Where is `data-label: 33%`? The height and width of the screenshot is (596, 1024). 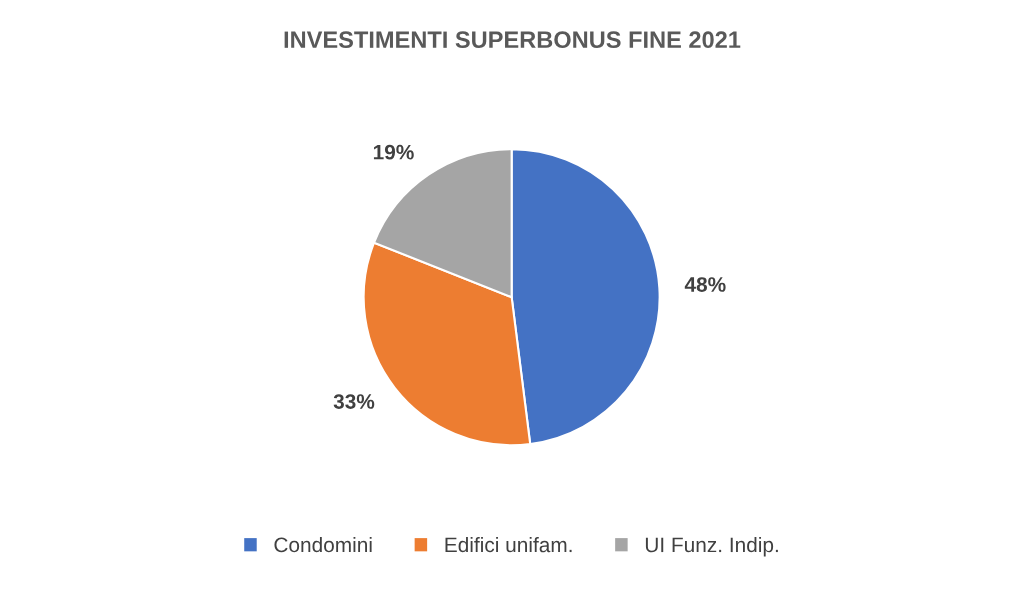
data-label: 33% is located at coordinates (354, 401).